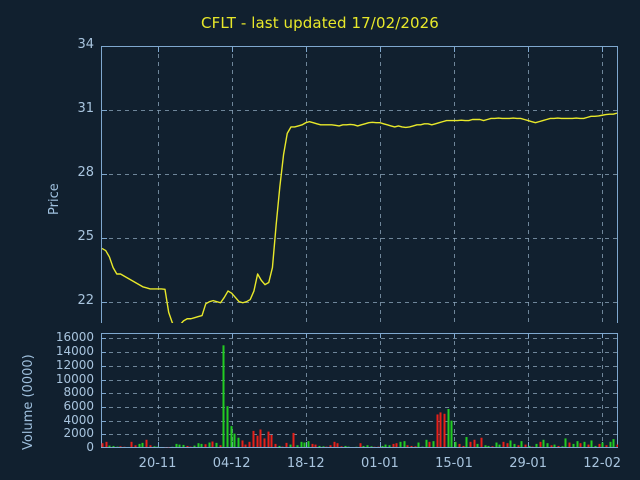 This screenshot has height=480, width=640. Describe the element at coordinates (78, 433) in the screenshot. I see `volume-tick-2000: 2000` at that location.